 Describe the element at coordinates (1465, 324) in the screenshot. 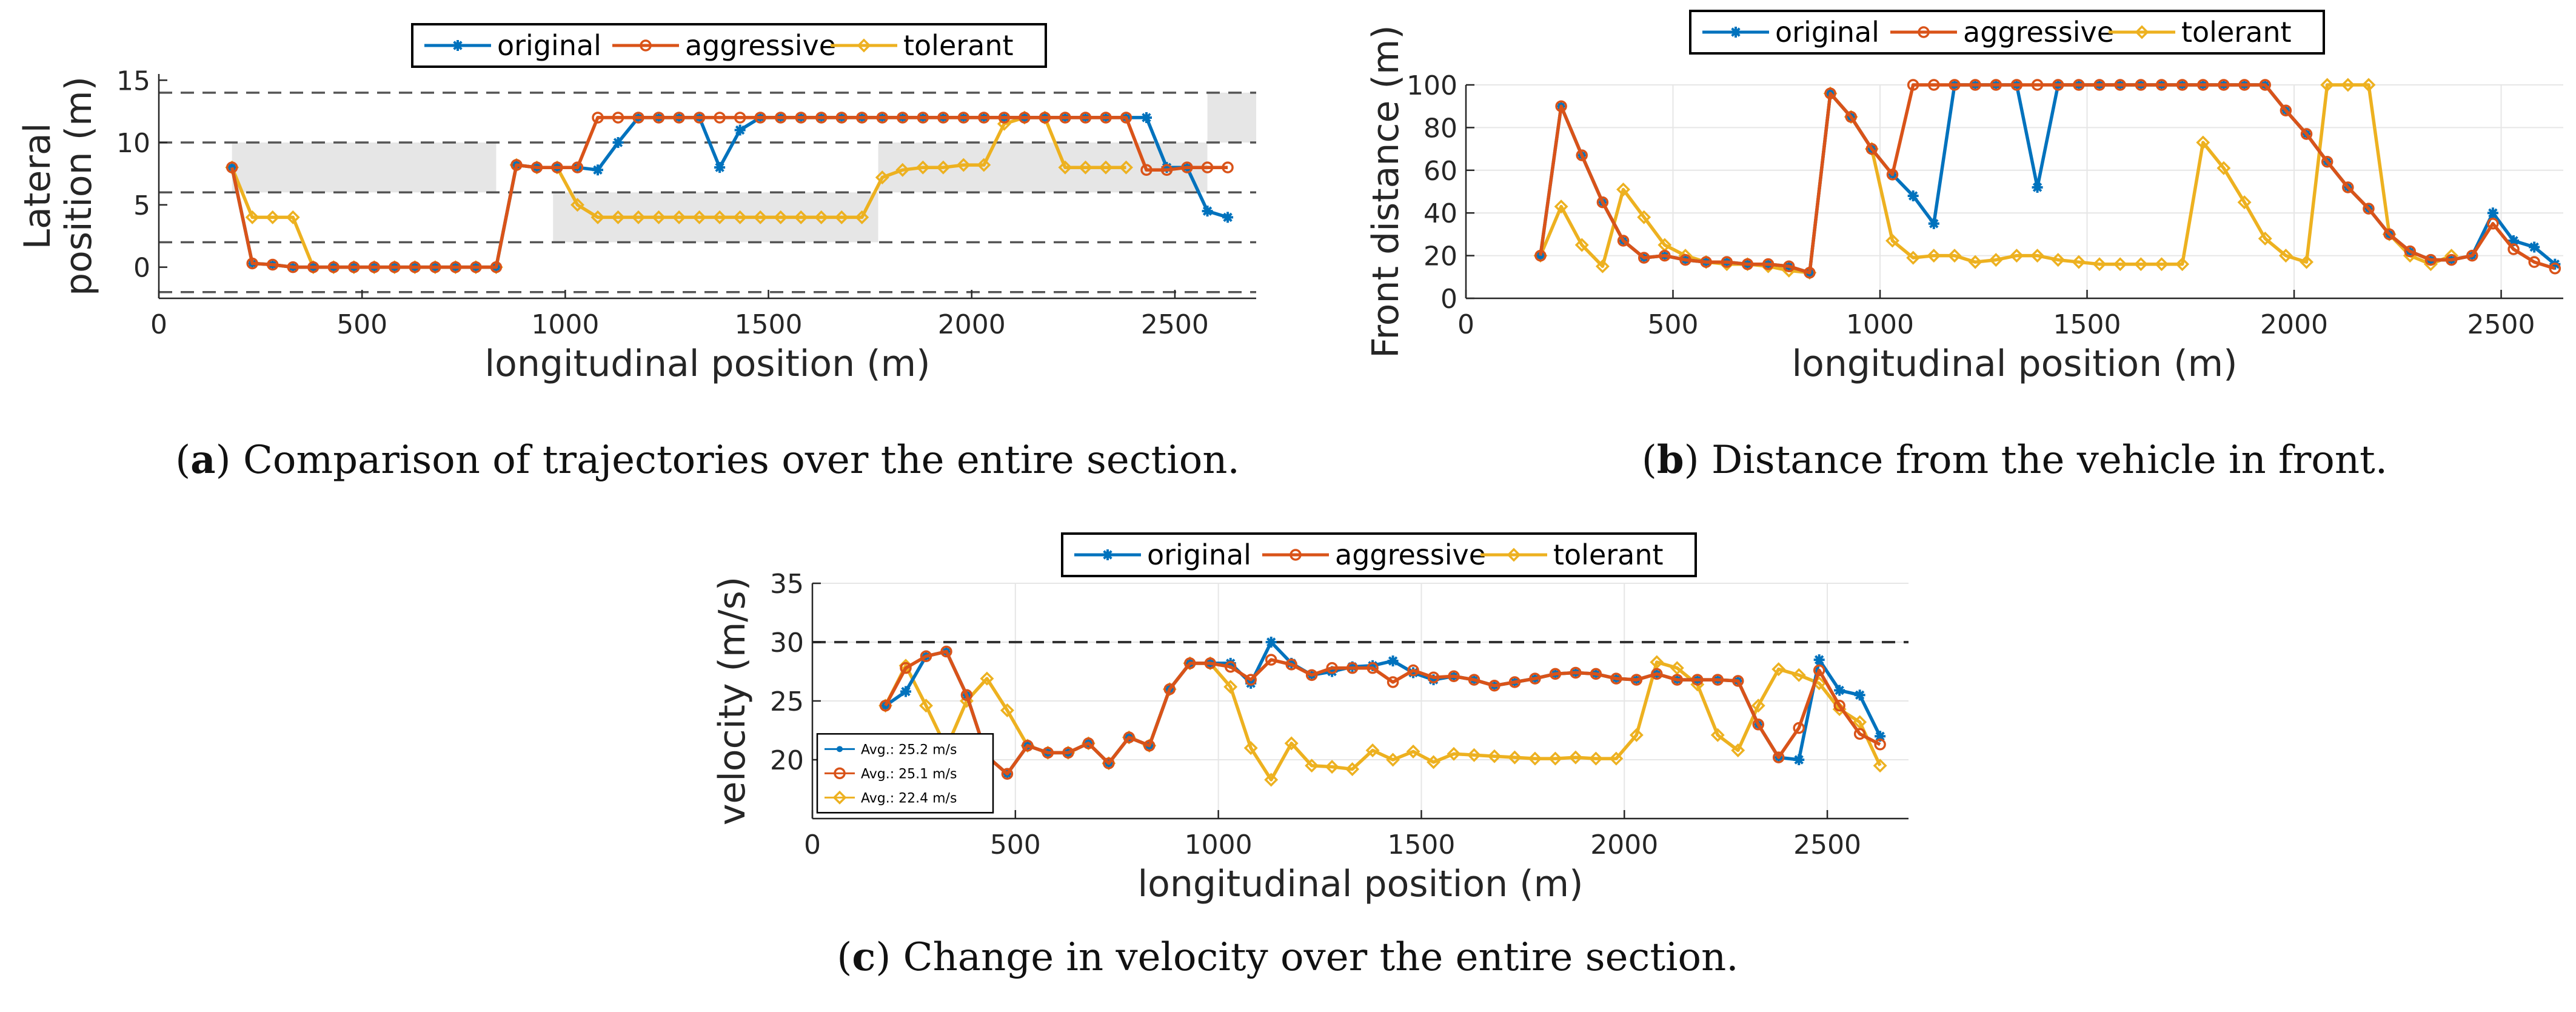

I see `x-tick-label: 0` at that location.